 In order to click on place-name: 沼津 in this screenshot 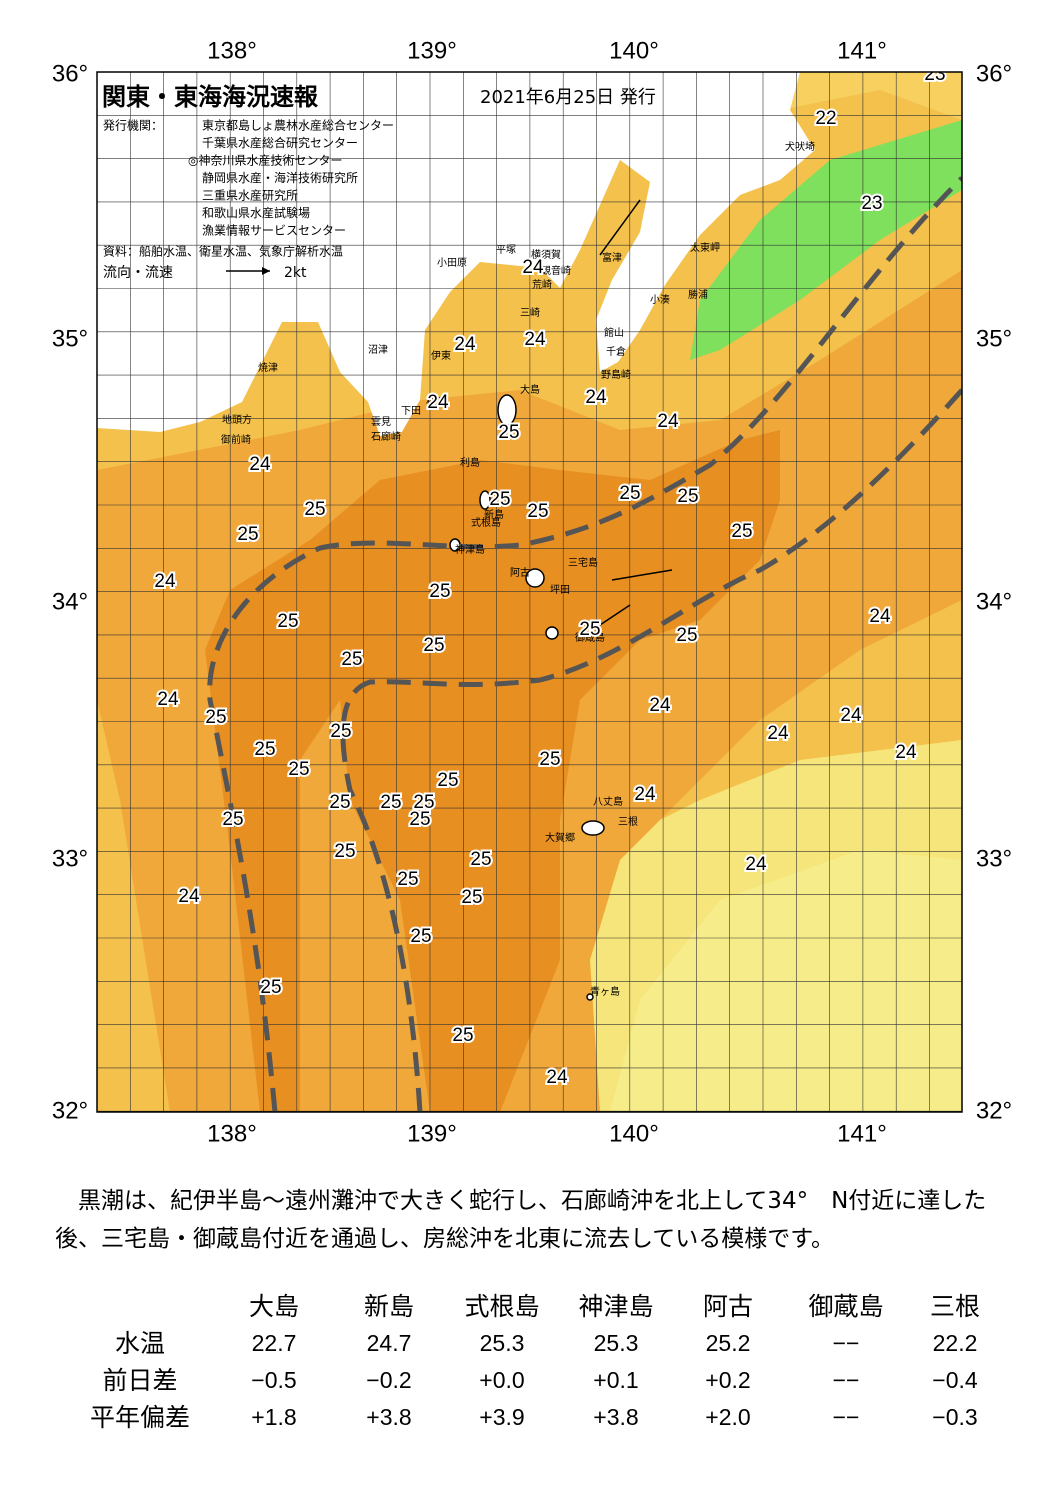, I will do `click(378, 349)`.